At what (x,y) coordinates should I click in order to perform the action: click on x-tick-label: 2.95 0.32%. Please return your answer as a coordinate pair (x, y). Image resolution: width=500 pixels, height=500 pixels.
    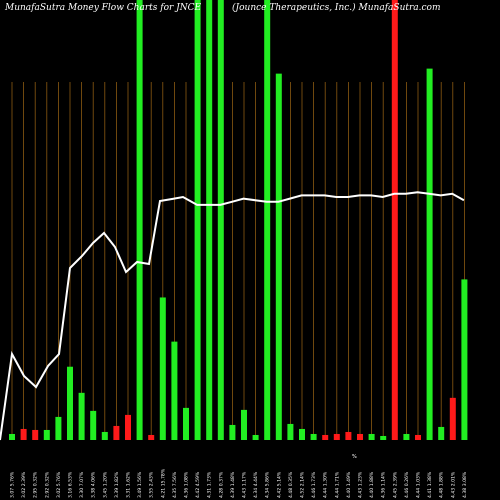
    Looking at the image, I should click on (36, 484).